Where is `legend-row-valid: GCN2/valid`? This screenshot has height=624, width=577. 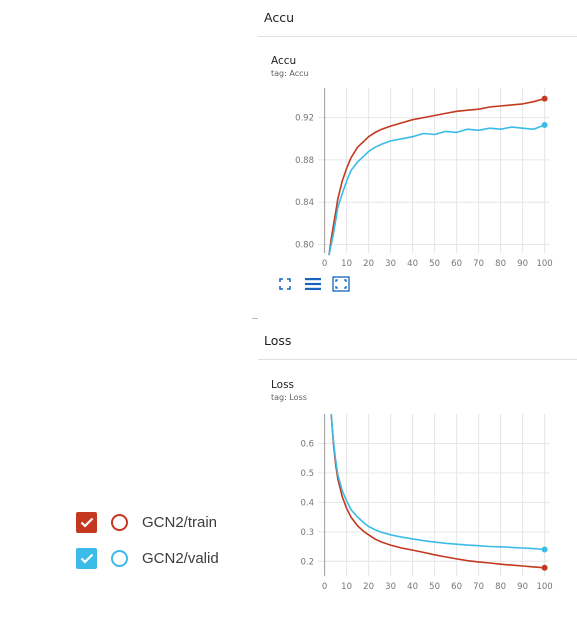
legend-row-valid: GCN2/valid is located at coordinates (147, 558).